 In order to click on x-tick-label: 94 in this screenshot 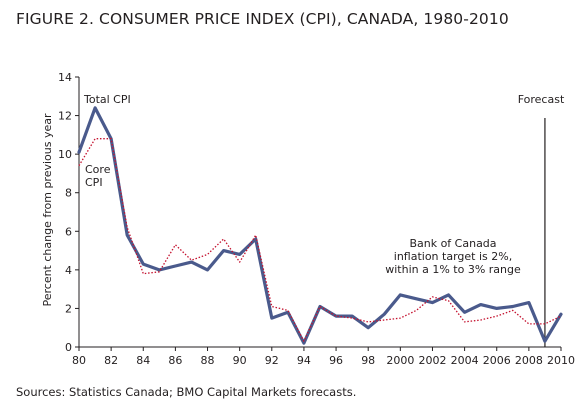, I will do `click(304, 360)`.